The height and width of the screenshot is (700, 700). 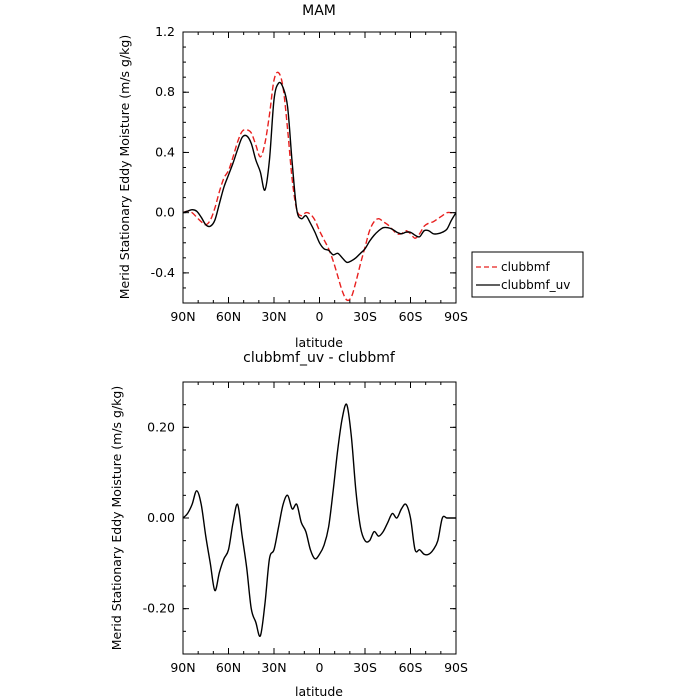 What do you see at coordinates (525, 267) in the screenshot?
I see `legend-label-clubbmf: clubbmf` at bounding box center [525, 267].